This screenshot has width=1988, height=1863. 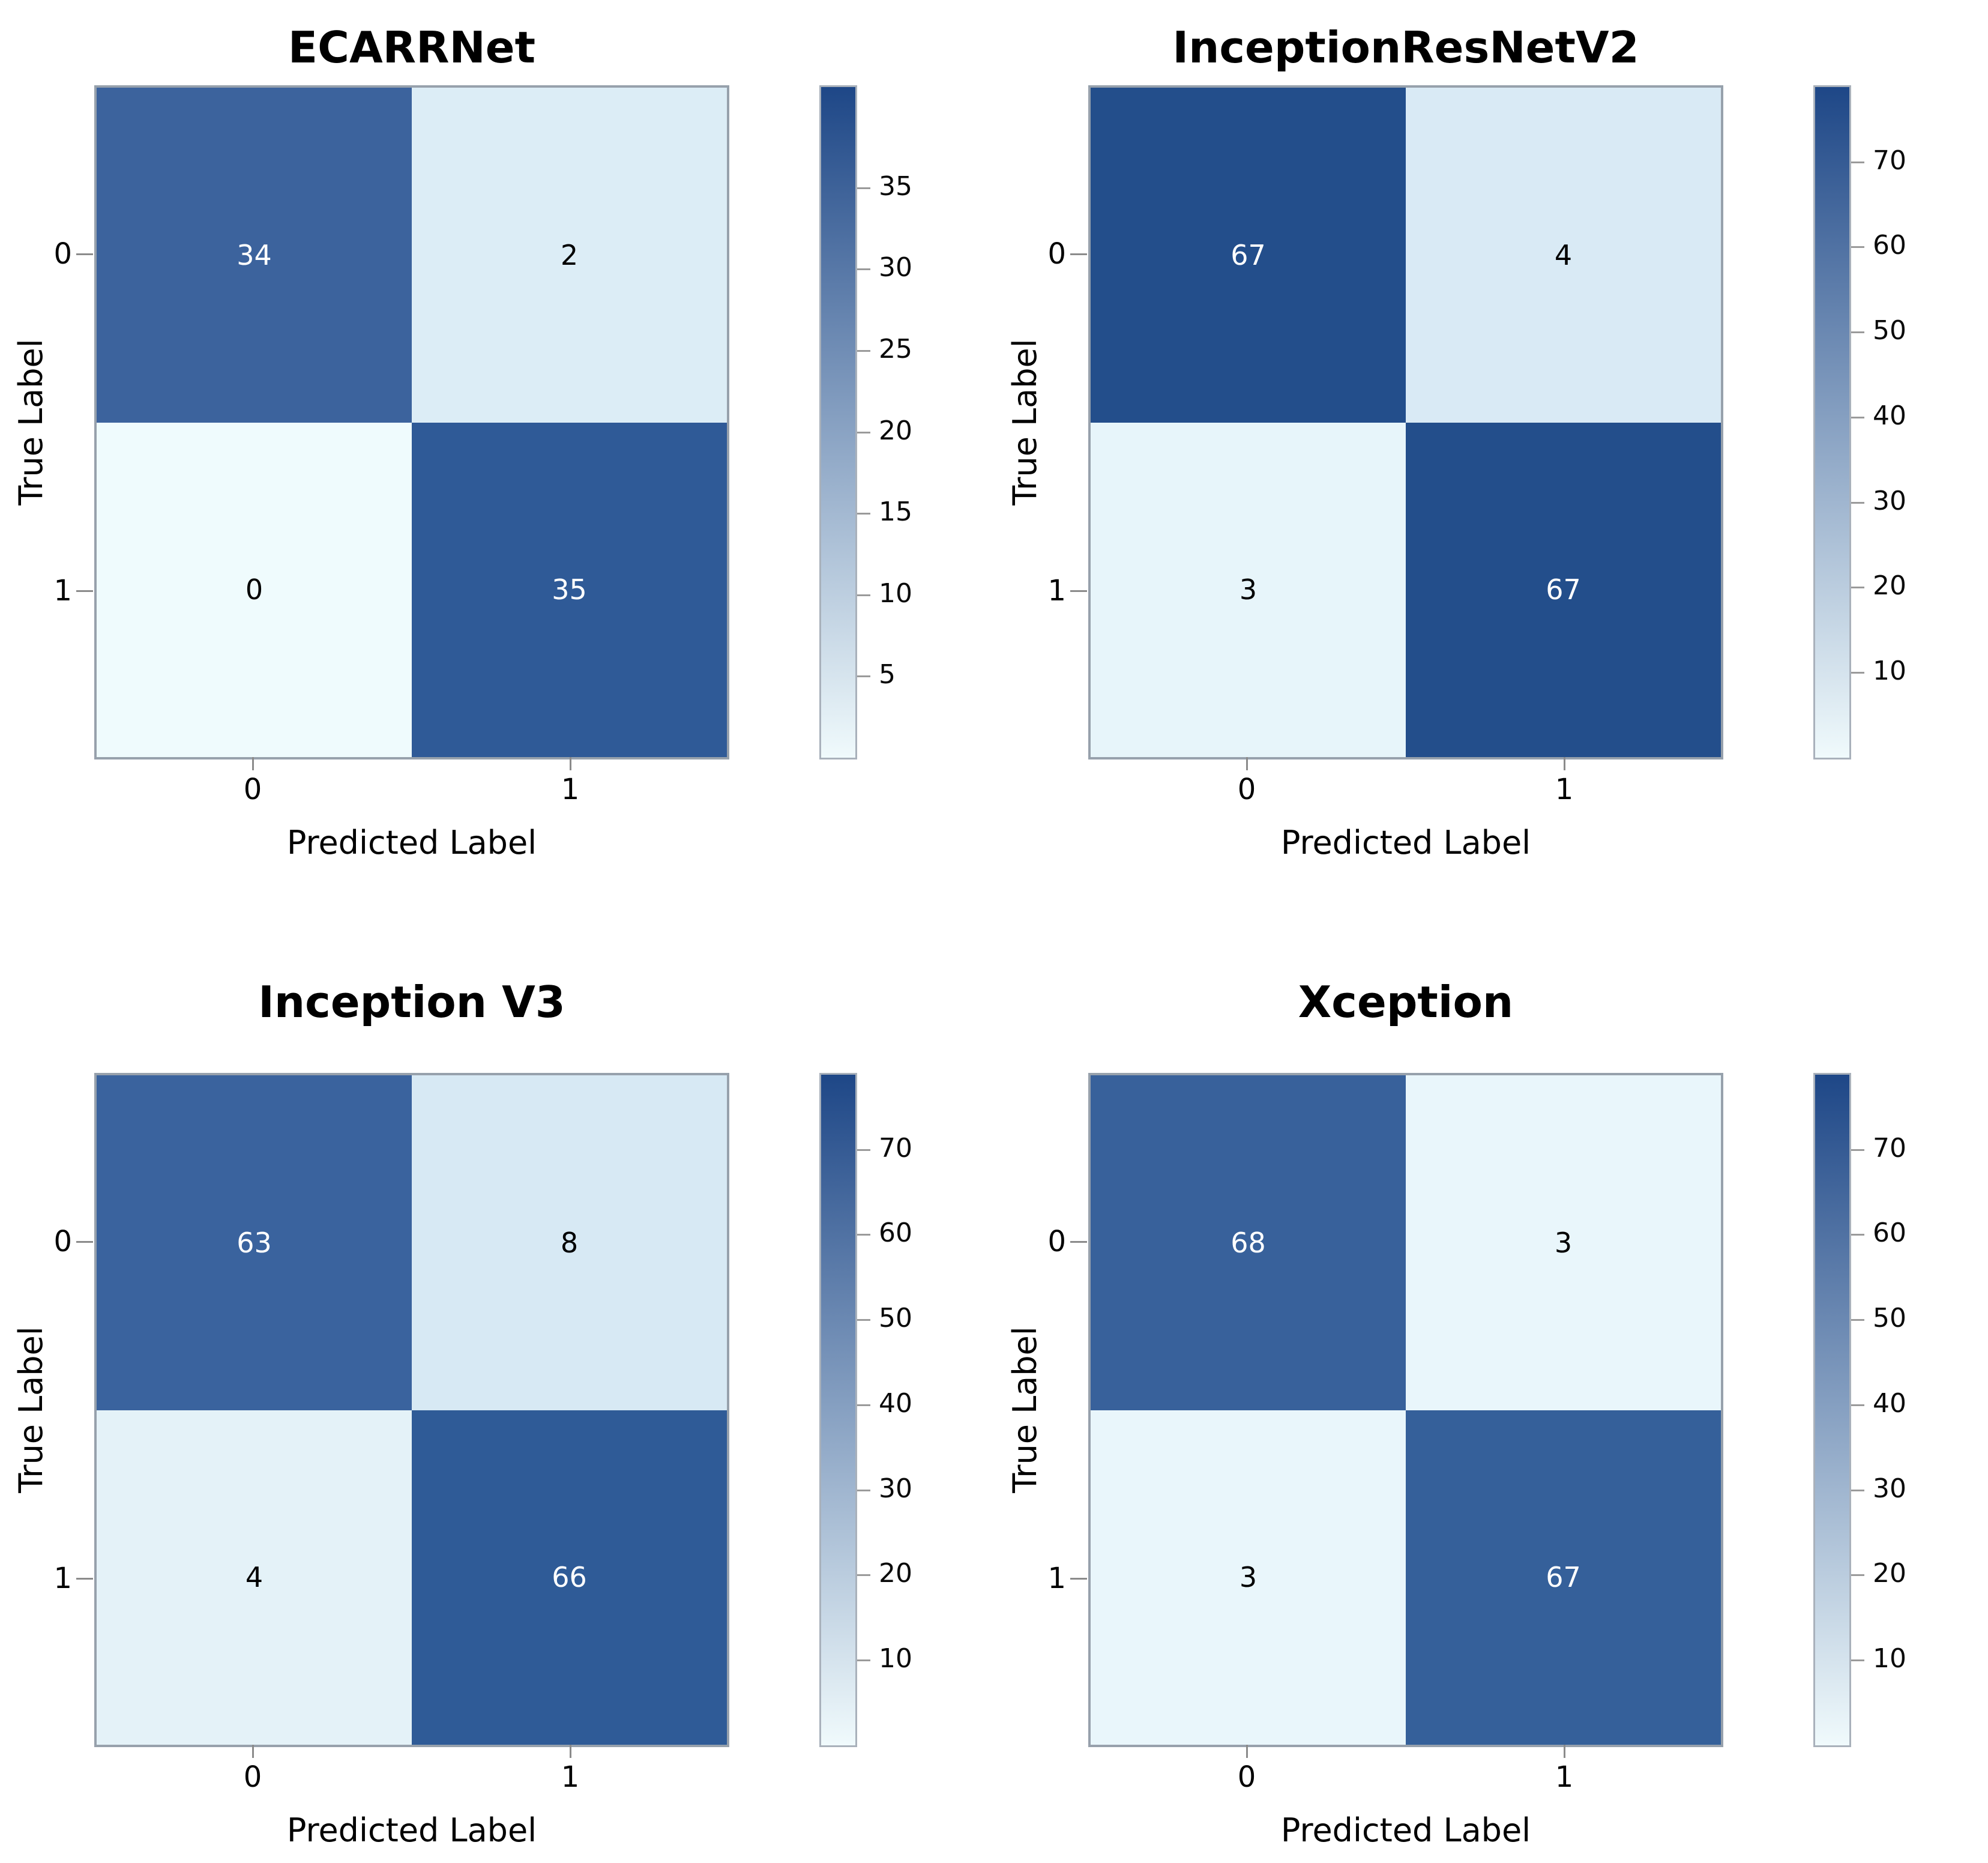 I want to click on colorbar, so click(x=838, y=422).